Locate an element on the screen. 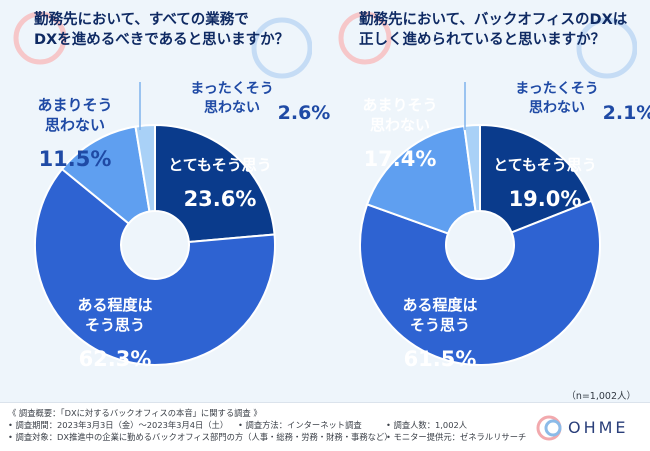  donut-slice-somewhat-agree is located at coordinates (480, 282).